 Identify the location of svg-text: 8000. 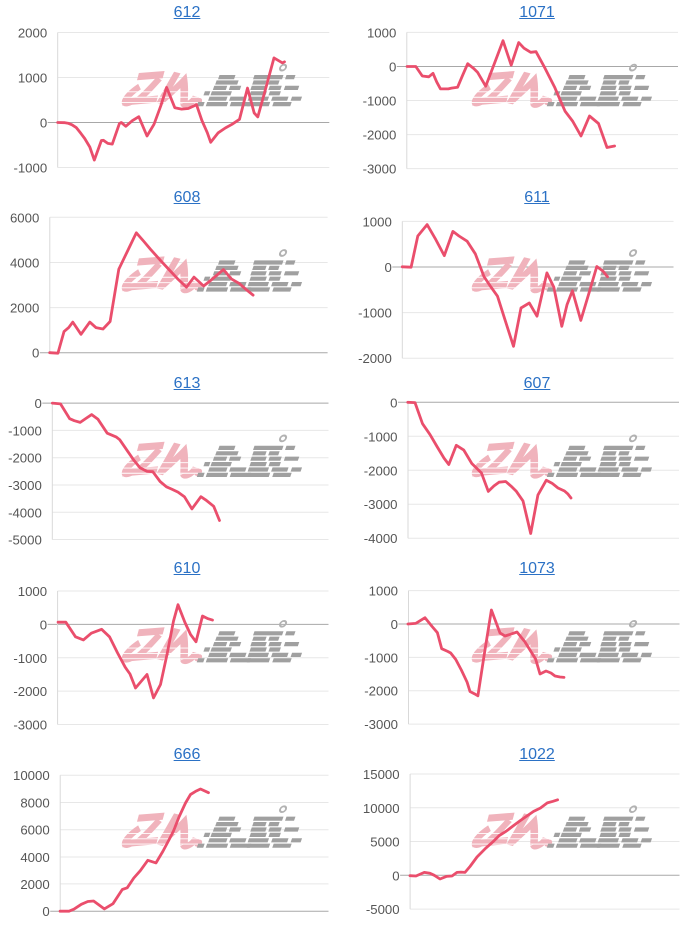
(34, 803).